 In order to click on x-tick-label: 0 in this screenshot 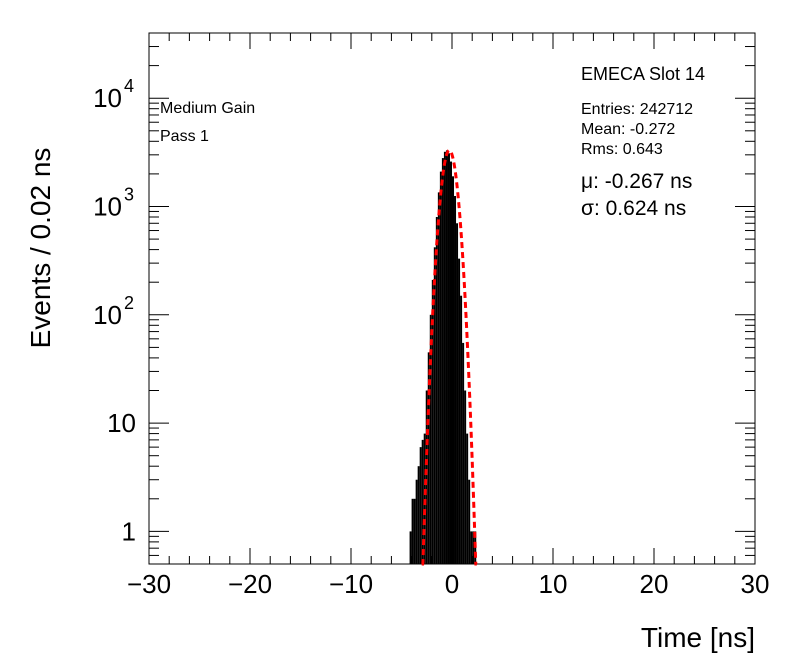, I will do `click(452, 584)`.